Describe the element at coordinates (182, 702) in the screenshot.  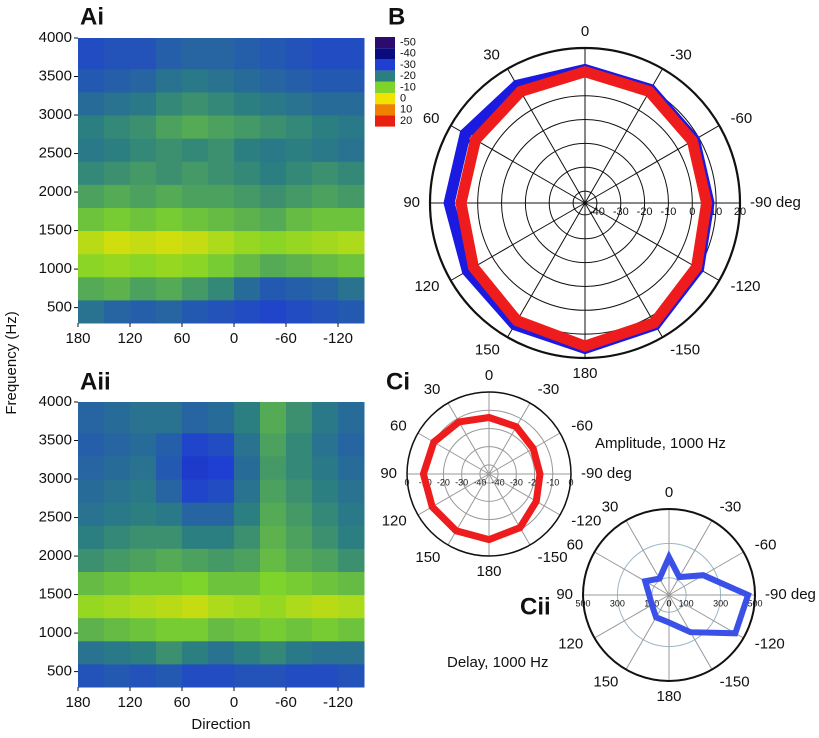
I see `x-tick-label: 60` at that location.